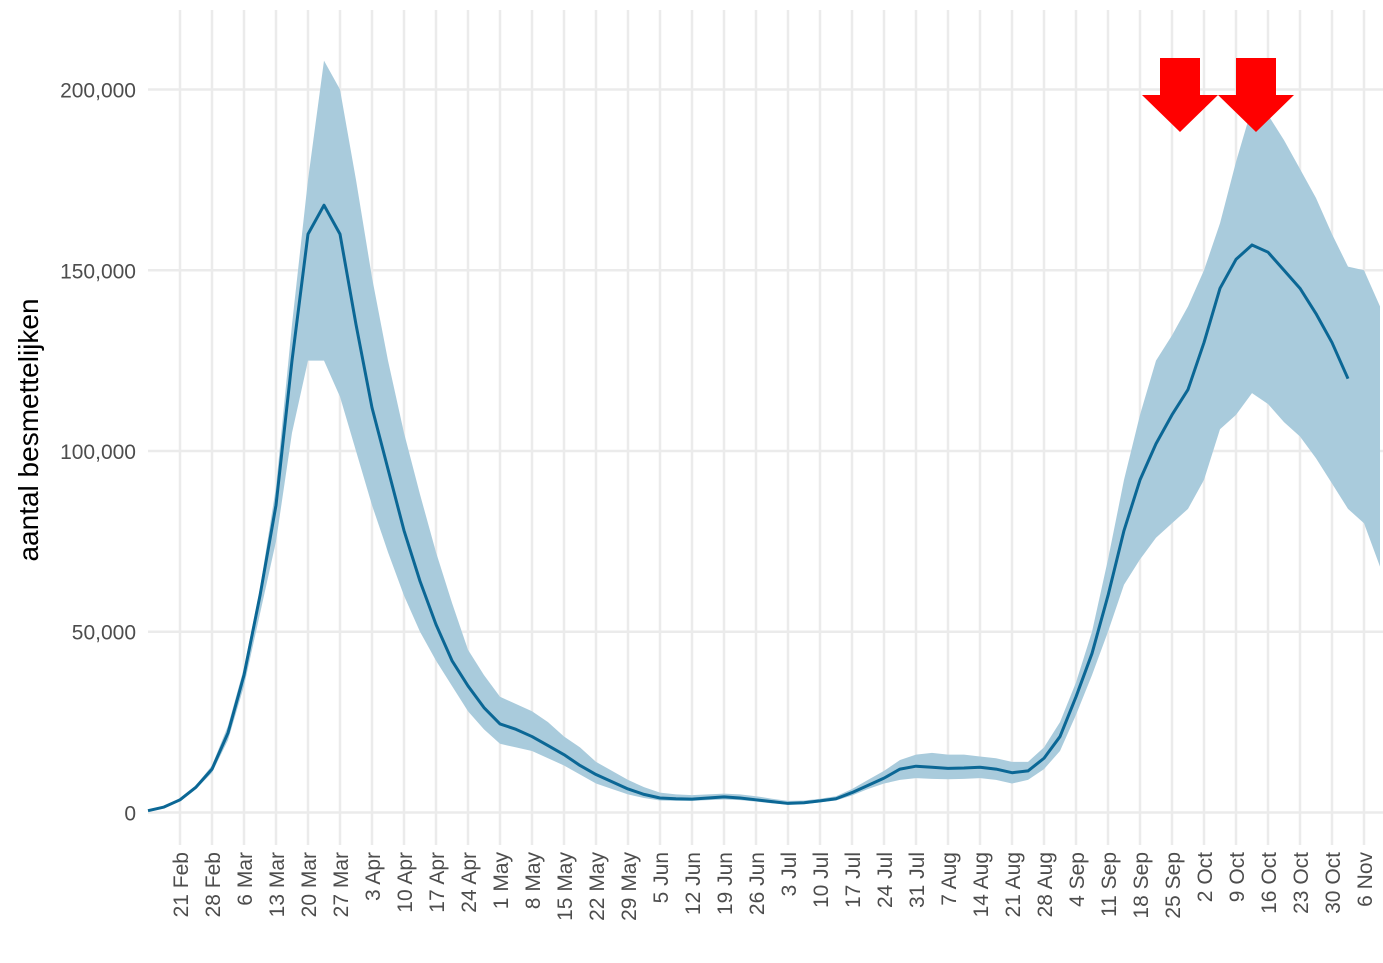 The width and height of the screenshot is (1383, 963). I want to click on x-tick-label: 31 Jul, so click(917, 880).